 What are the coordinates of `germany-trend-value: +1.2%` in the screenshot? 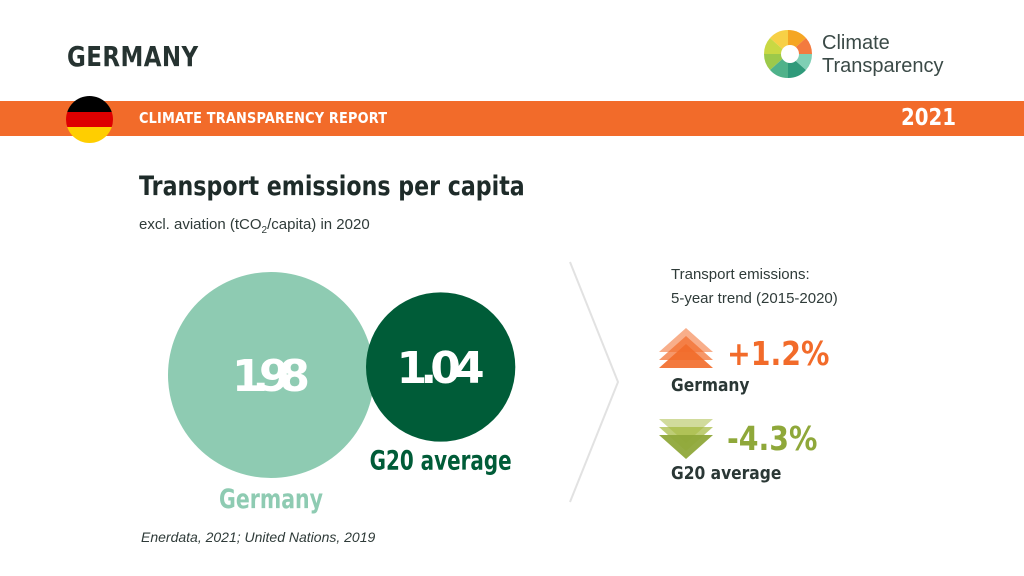 It's located at (778, 353).